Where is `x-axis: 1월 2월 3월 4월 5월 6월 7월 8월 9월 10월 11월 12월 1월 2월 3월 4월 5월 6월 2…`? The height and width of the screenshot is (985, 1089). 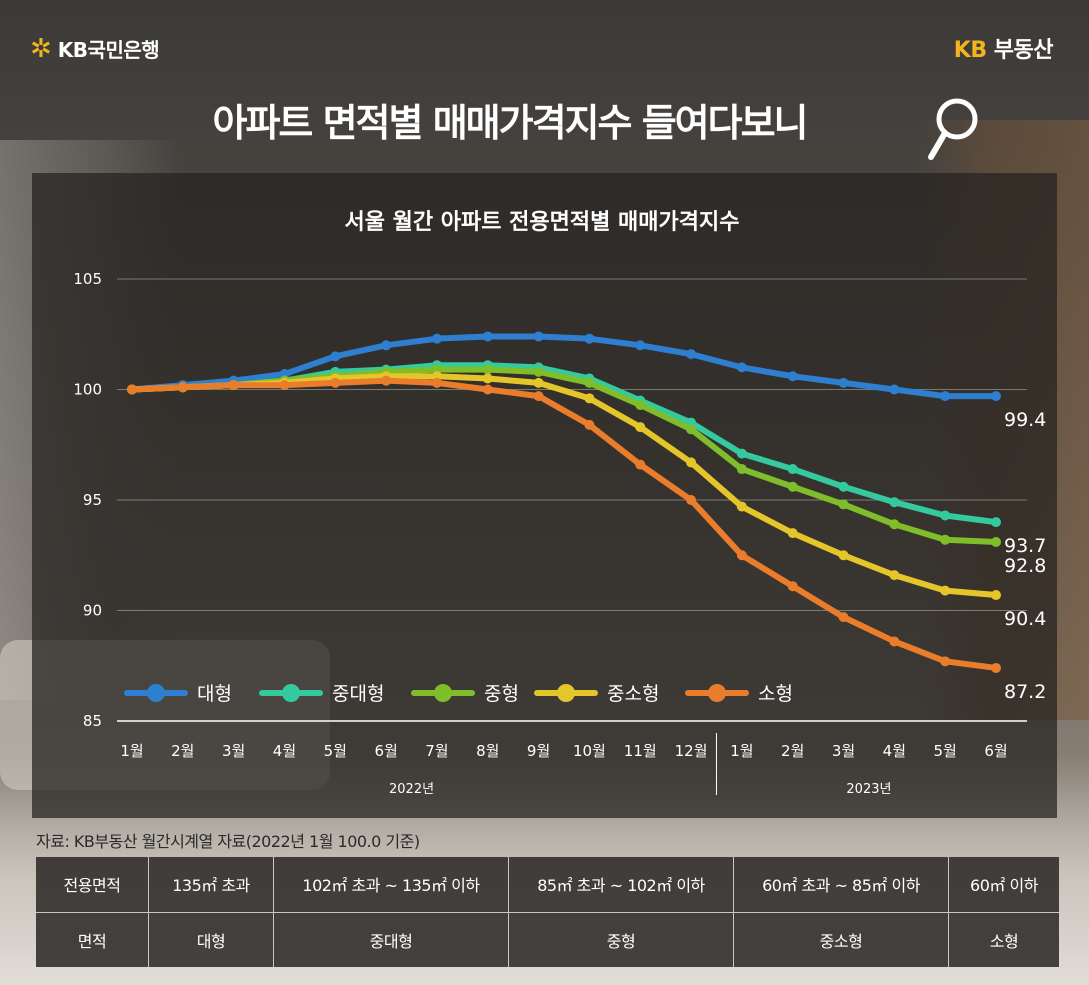
x-axis: 1월 2월 3월 4월 5월 6월 7월 8월 9월 10월 11월 12월 1월 2월 3월 4월 5월 6월 2… is located at coordinates (564, 765).